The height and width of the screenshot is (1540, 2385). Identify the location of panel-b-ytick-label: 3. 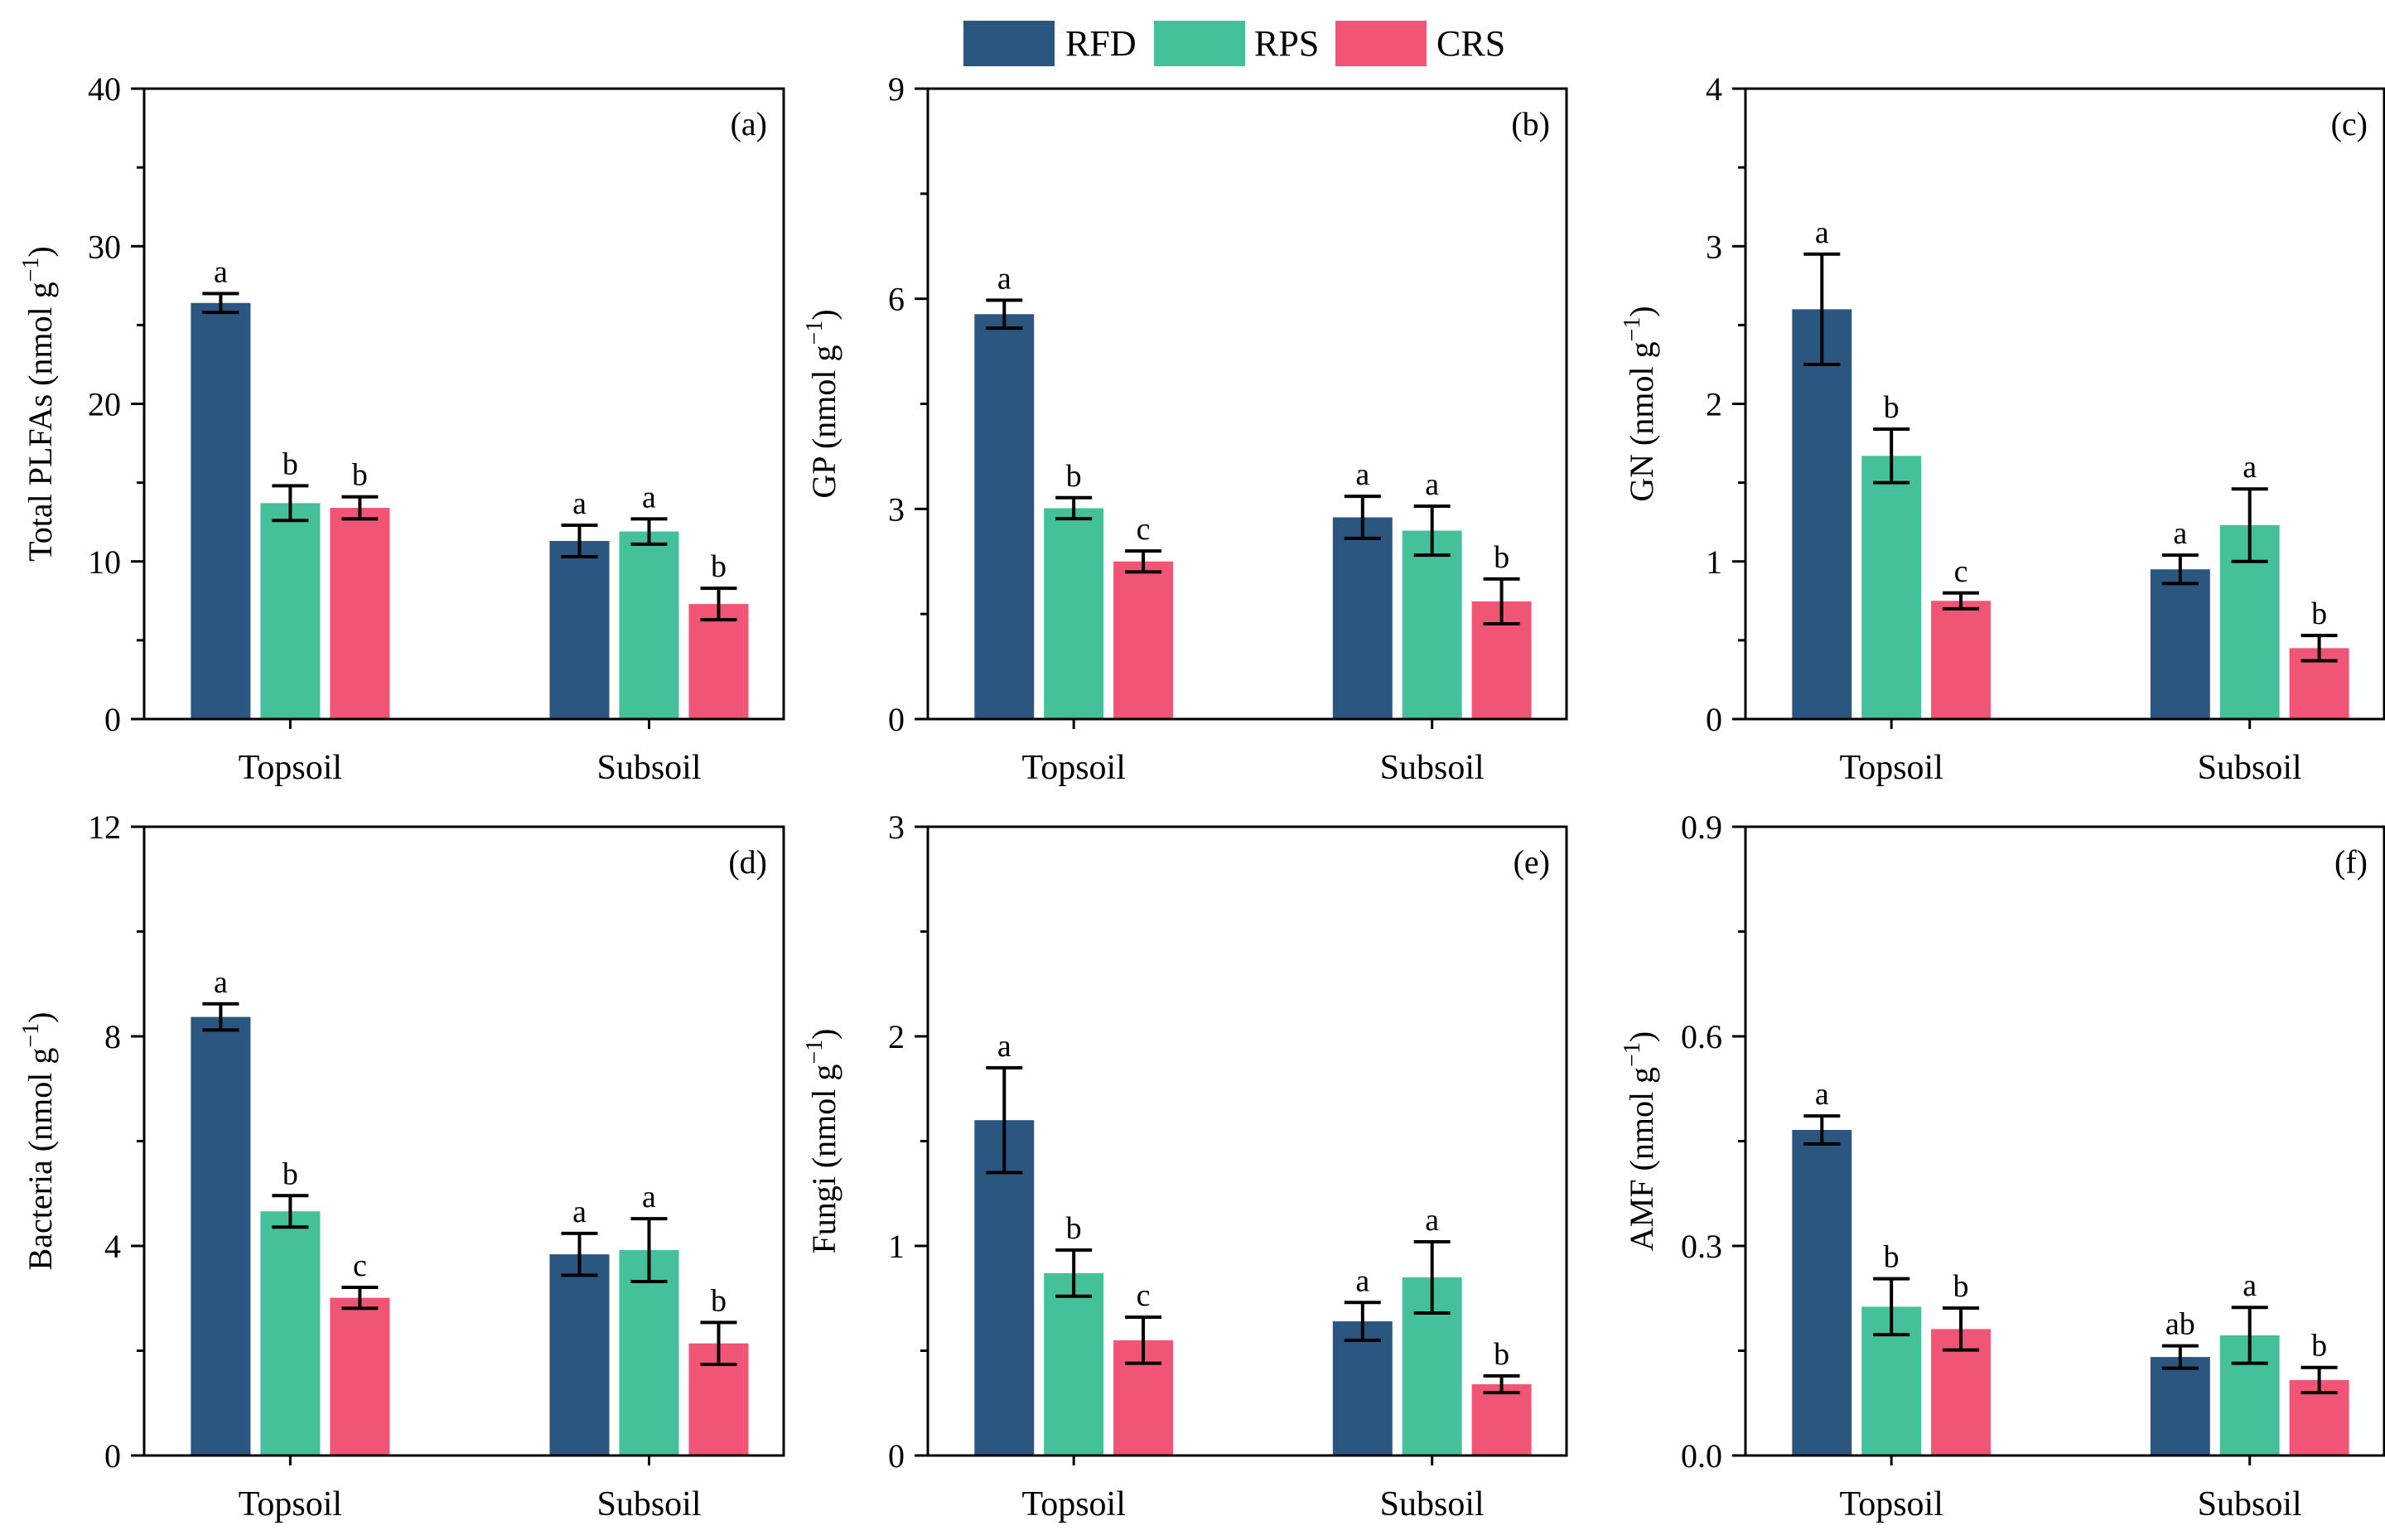
(897, 509).